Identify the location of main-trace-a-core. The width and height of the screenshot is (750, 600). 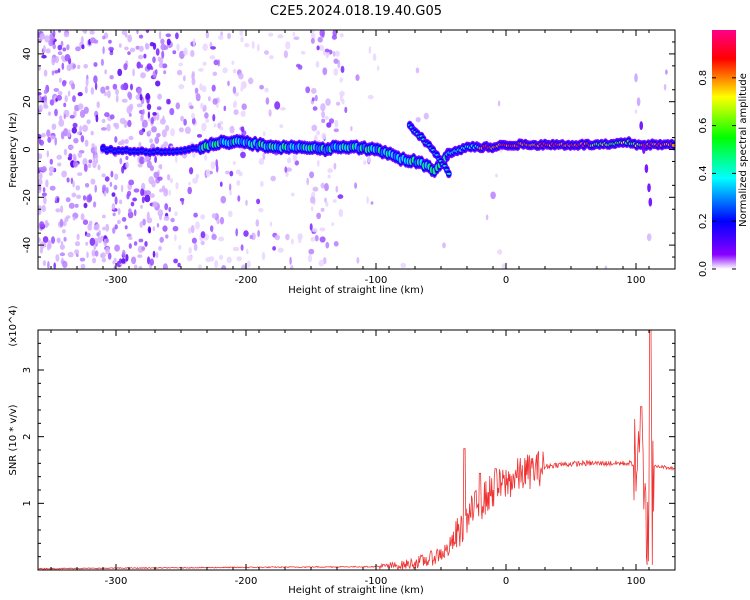
(110, 149).